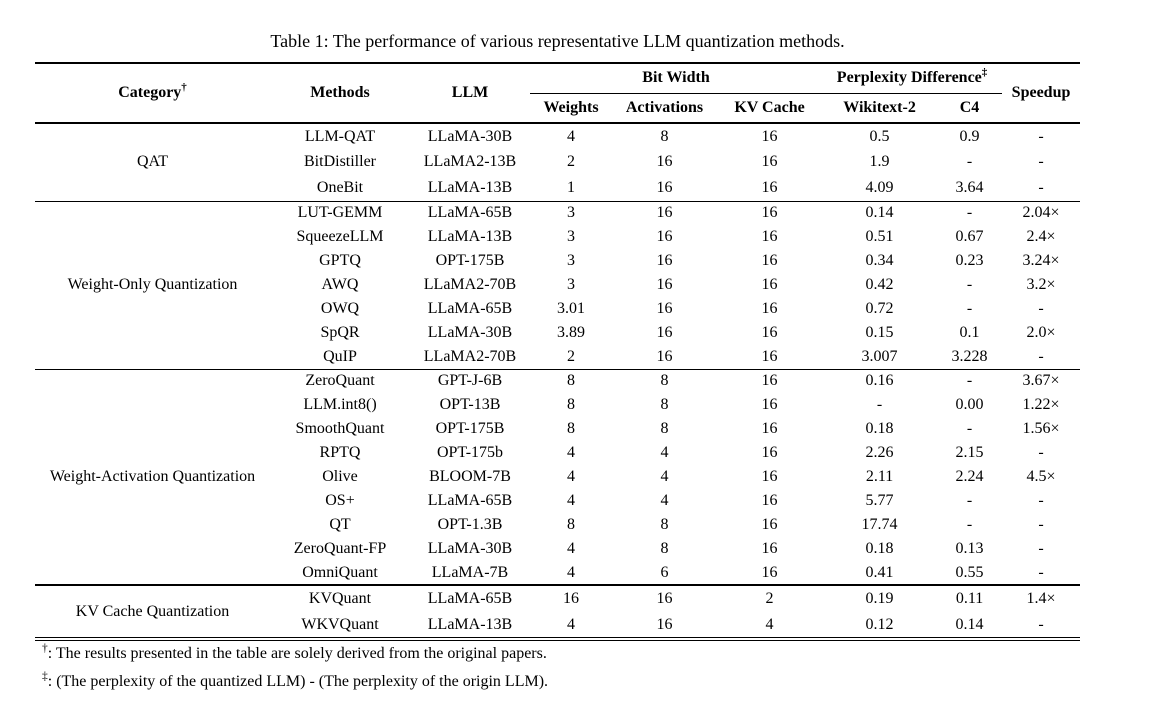 The height and width of the screenshot is (705, 1175). I want to click on header-perplexity-label: Perplexity Difference, so click(909, 78).